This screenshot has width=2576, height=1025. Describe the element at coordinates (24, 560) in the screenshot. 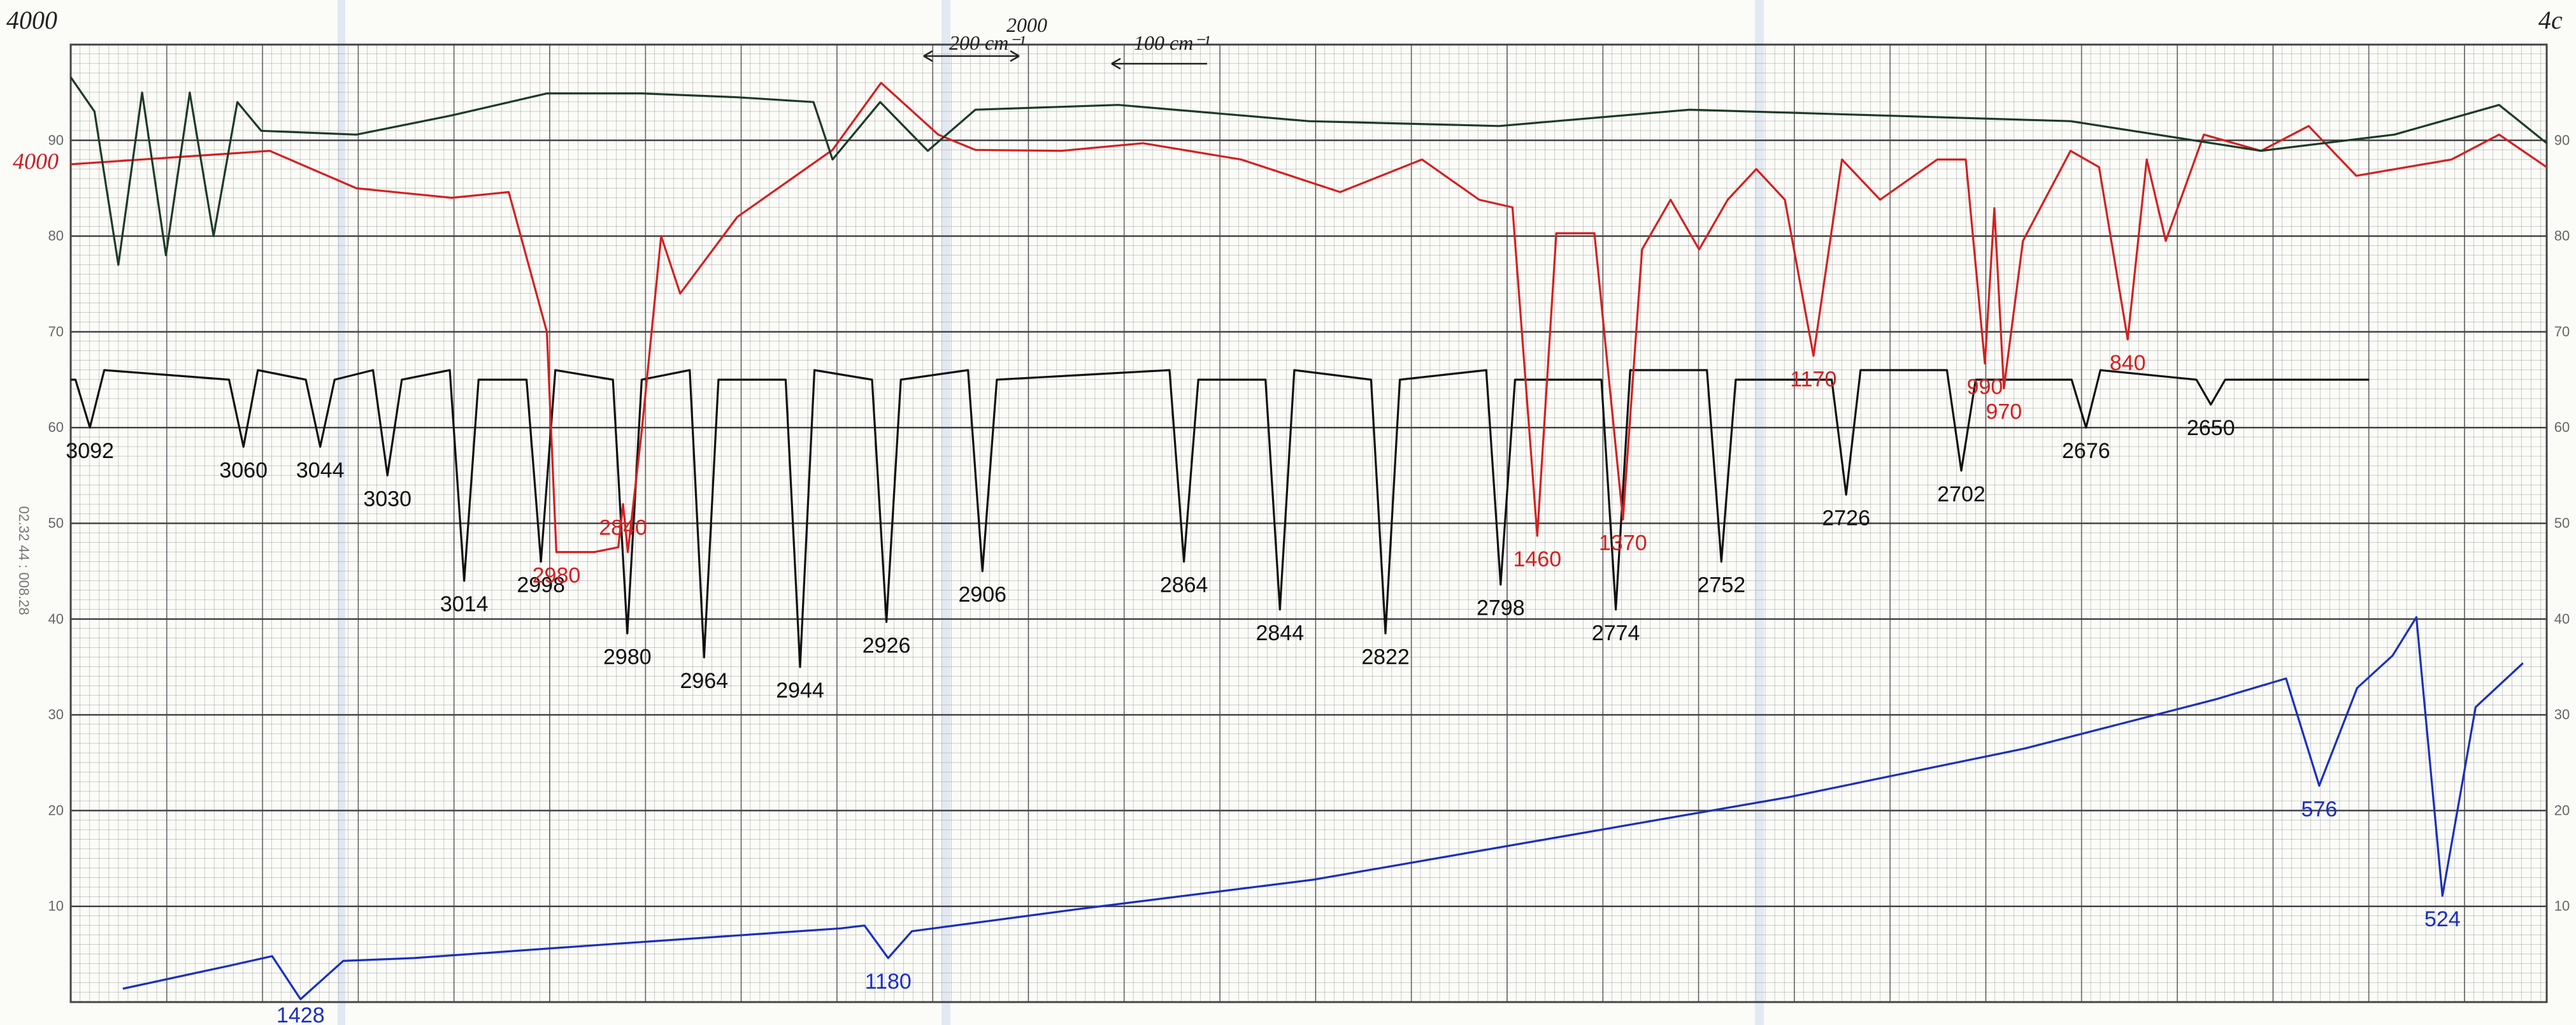

I see `side-label: 02.32 44 : 008.28` at that location.